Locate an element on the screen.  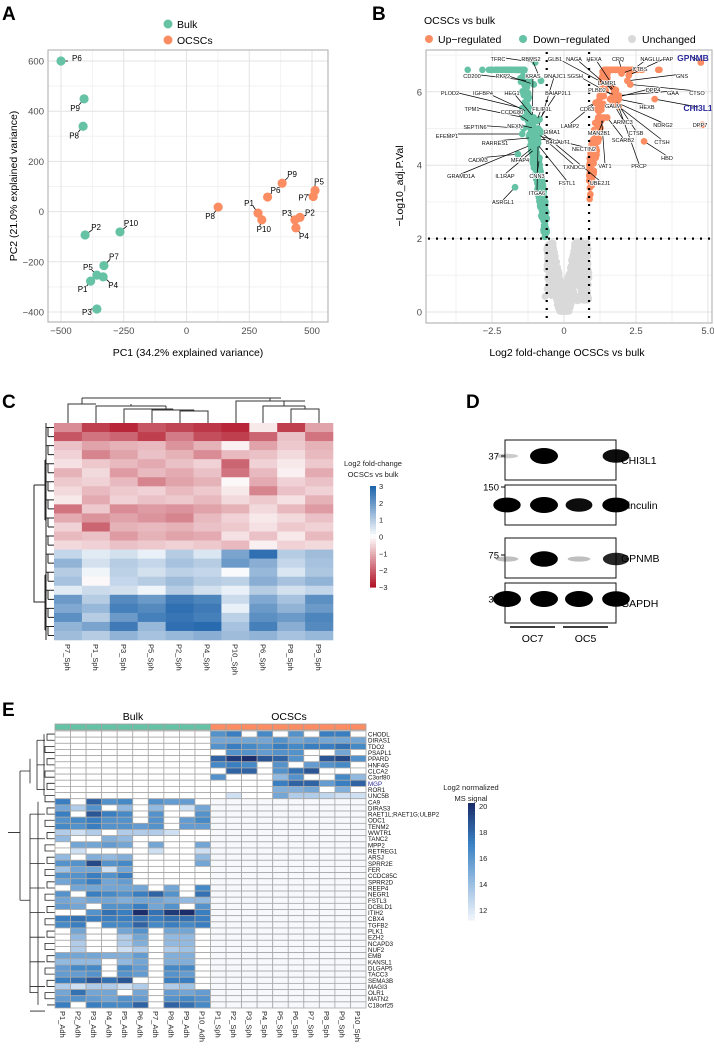
annotation-ocscs is located at coordinates (234, 727).